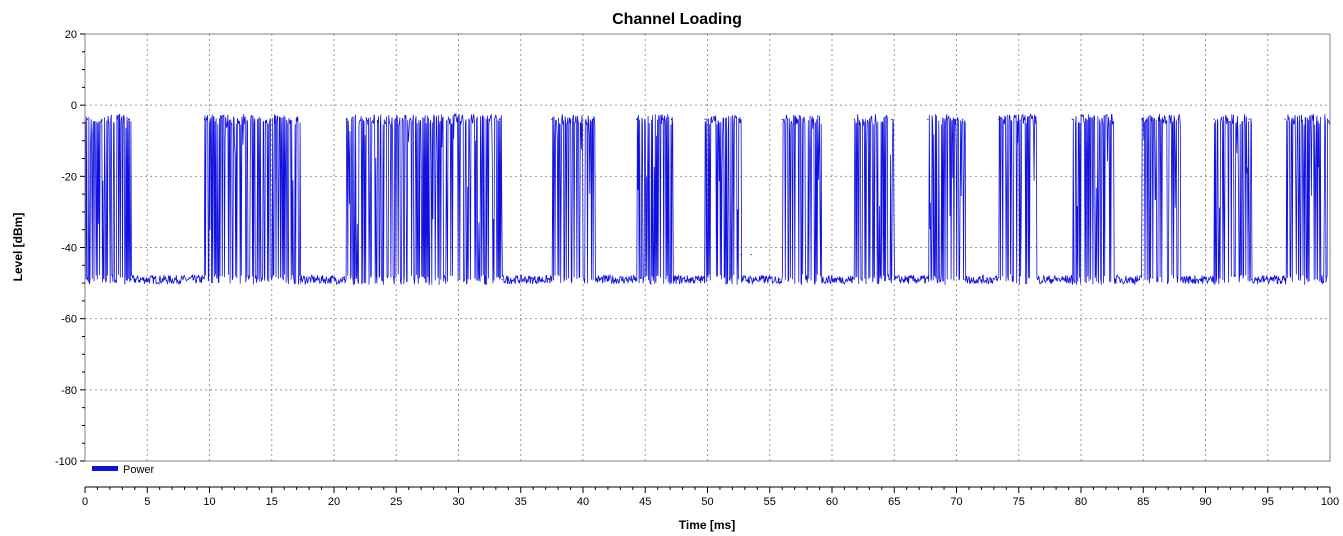 The image size is (1343, 536). What do you see at coordinates (894, 502) in the screenshot?
I see `x-tick-label: 65` at bounding box center [894, 502].